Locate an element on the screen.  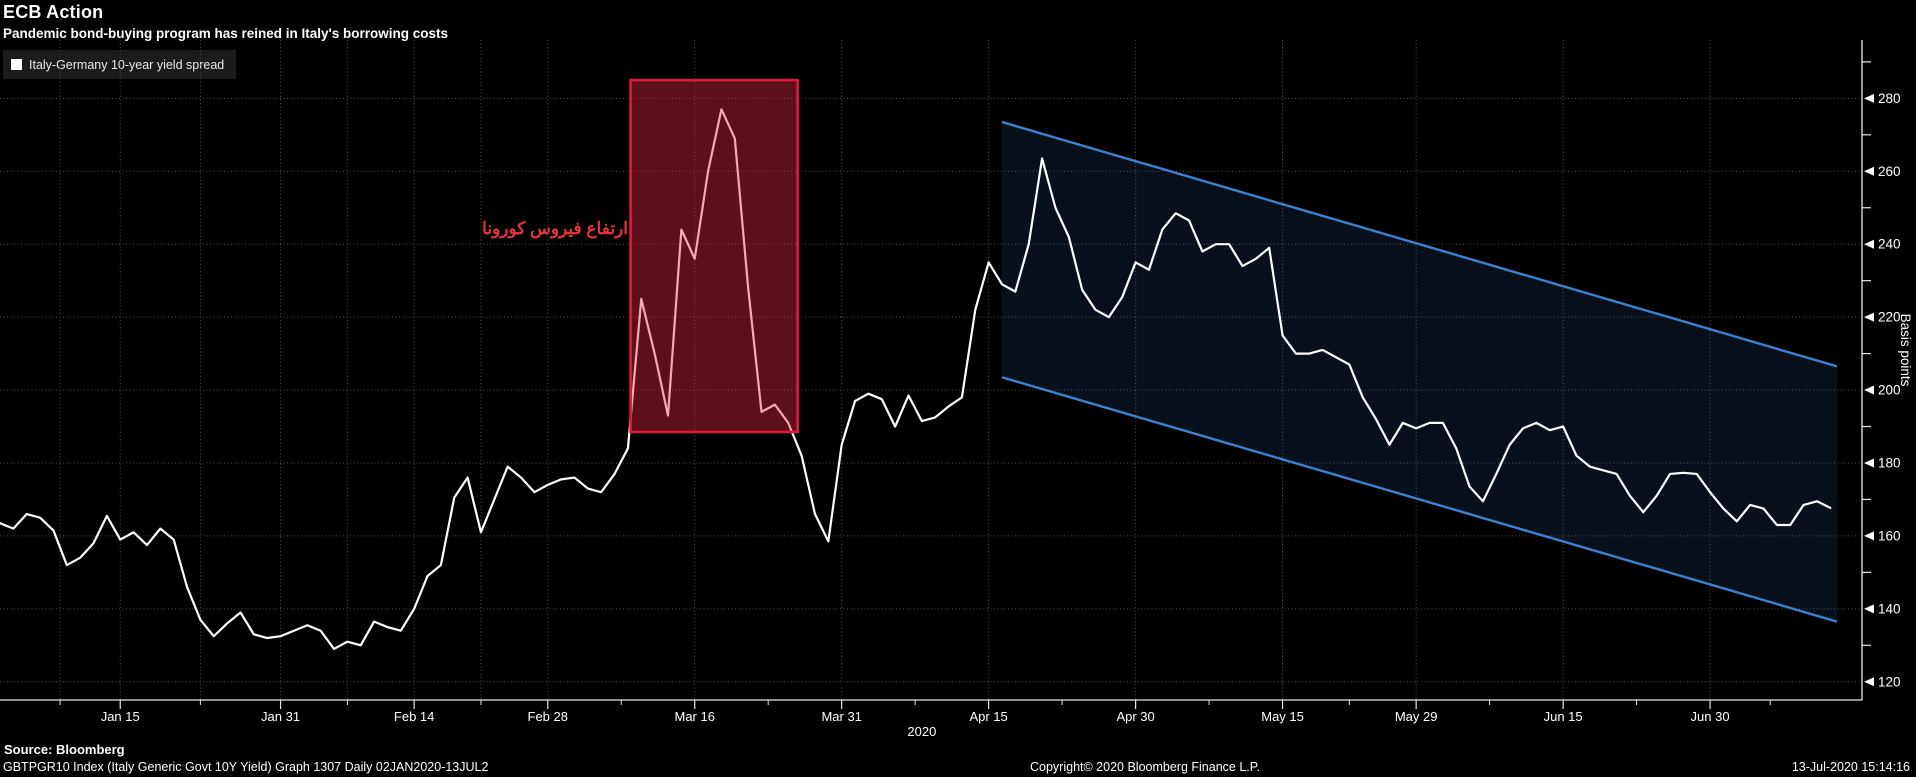
x-tick-label: Jan 31 is located at coordinates (280, 716).